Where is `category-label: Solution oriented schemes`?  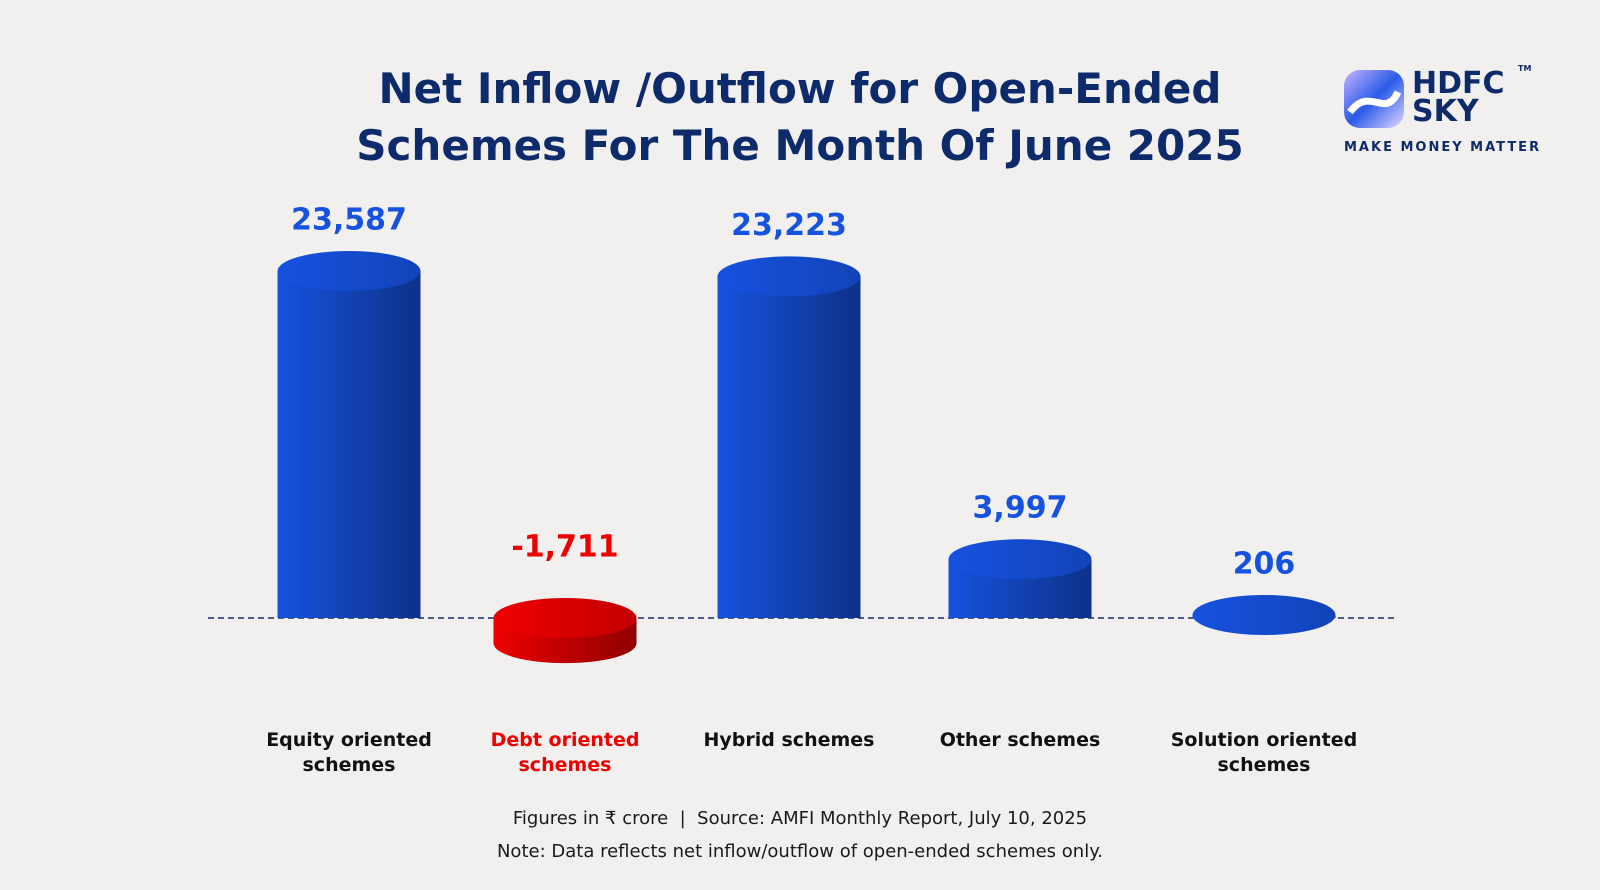
category-label: Solution oriented schemes is located at coordinates (1264, 752).